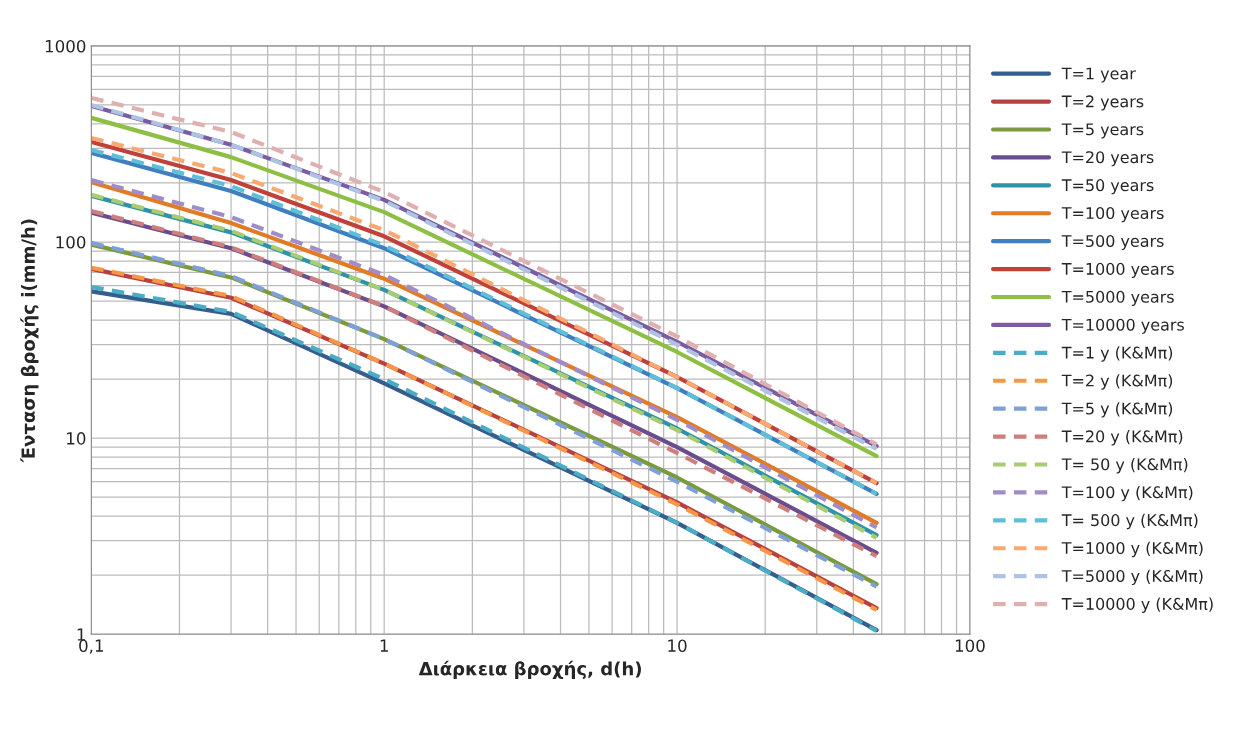 The height and width of the screenshot is (729, 1234). I want to click on legend-label: T= 500 y (K&Mπ), so click(1129, 521).